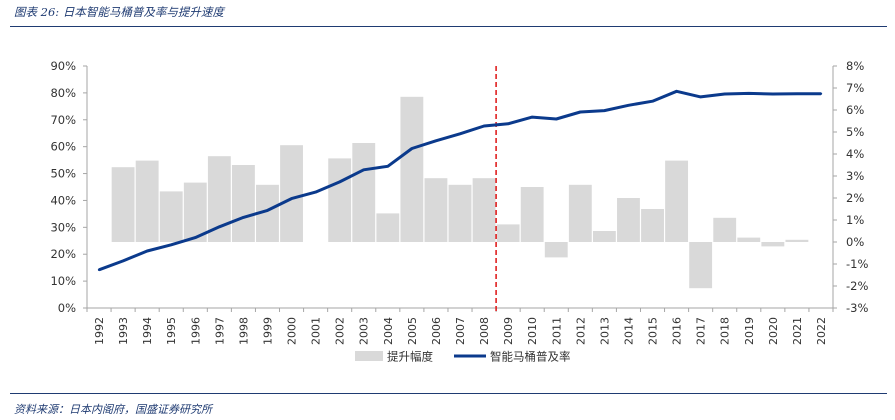  Describe the element at coordinates (797, 240) in the screenshot. I see `bar-2021` at that location.